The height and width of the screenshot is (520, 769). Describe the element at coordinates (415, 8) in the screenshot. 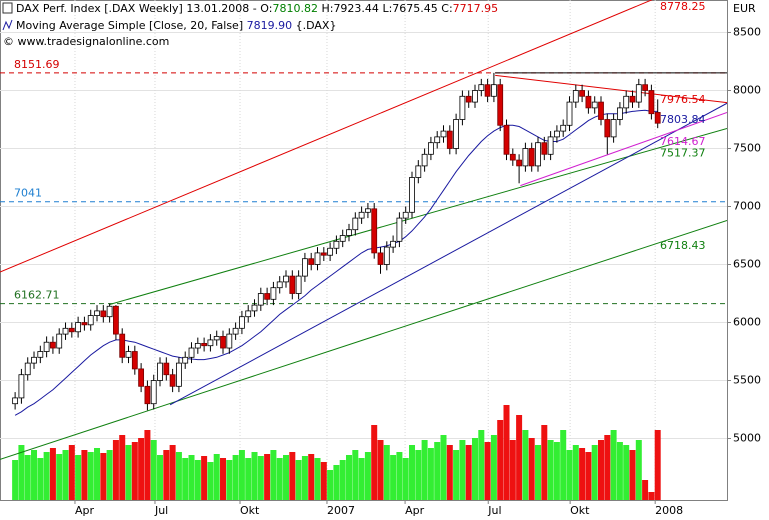

I see `l-value: 7675.45` at that location.